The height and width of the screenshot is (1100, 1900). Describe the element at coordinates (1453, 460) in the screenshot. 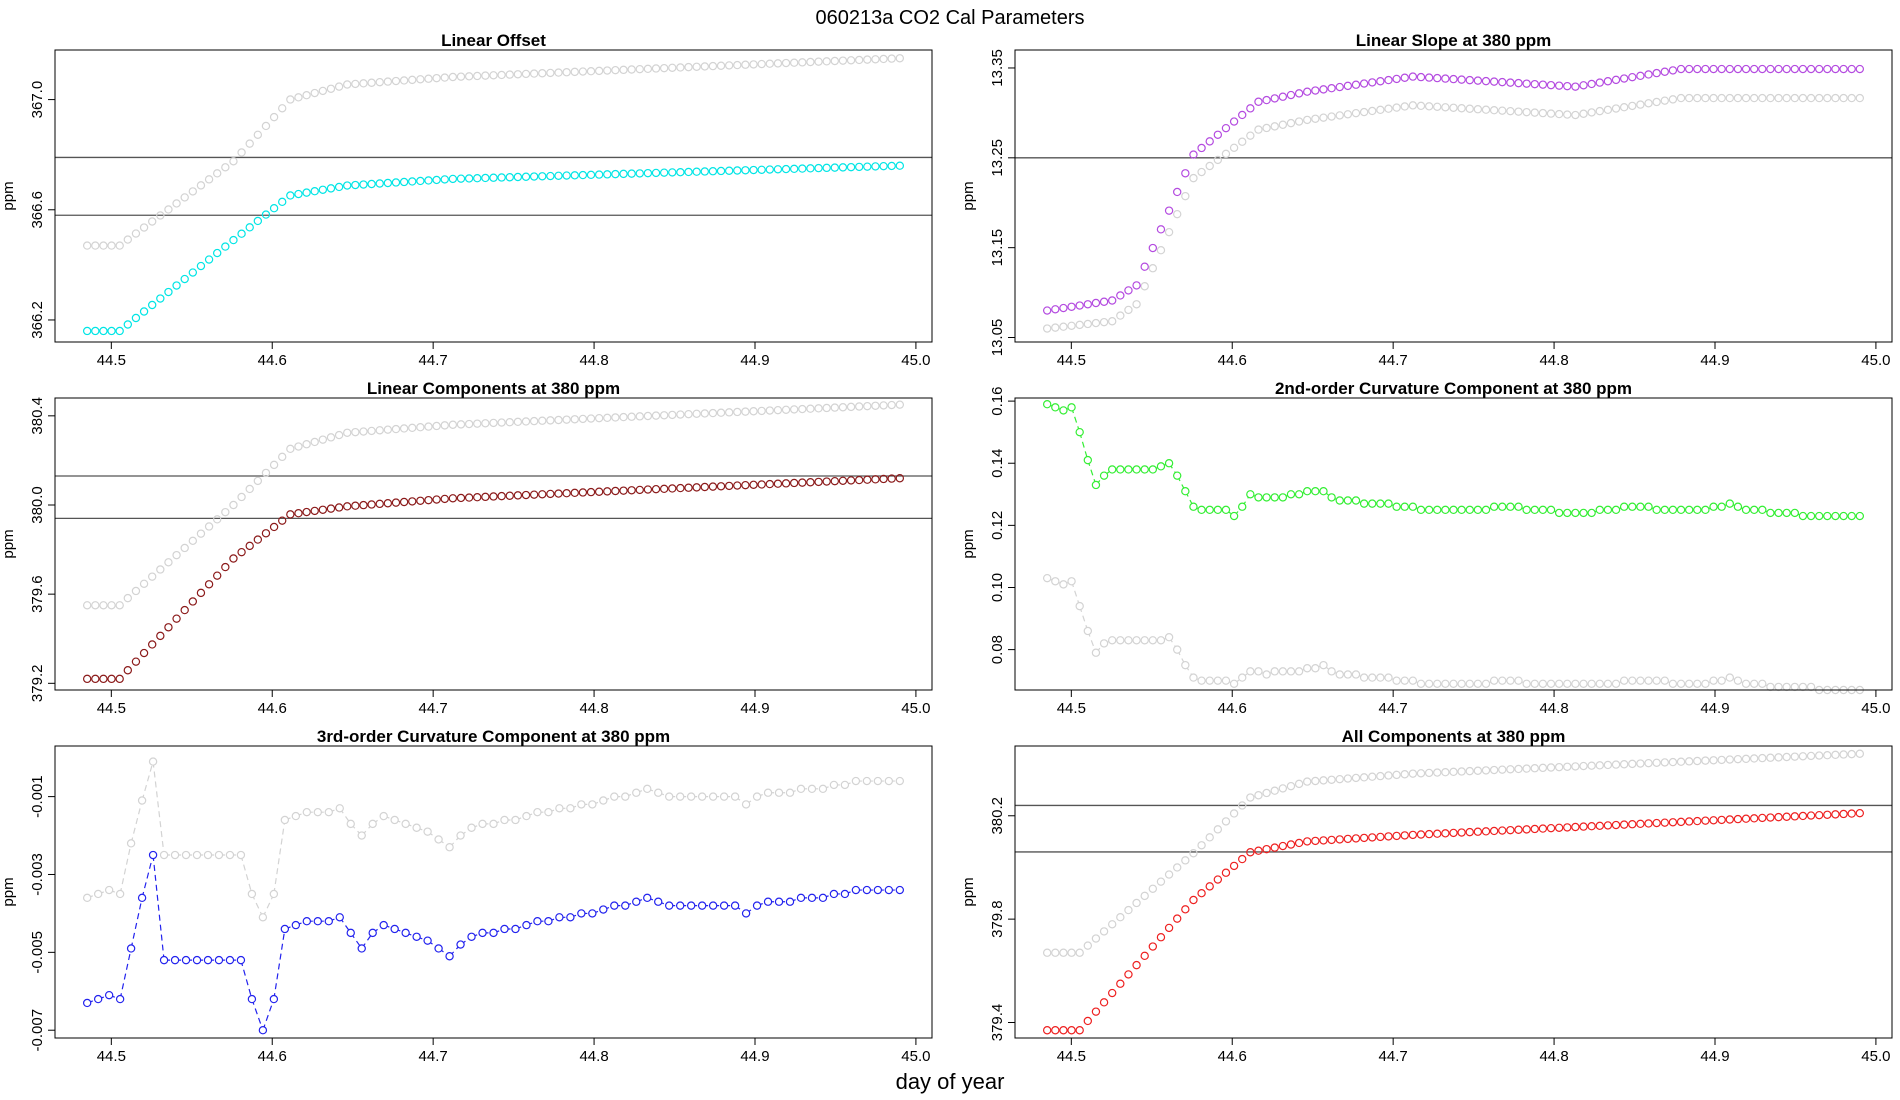

I see `series-green` at that location.